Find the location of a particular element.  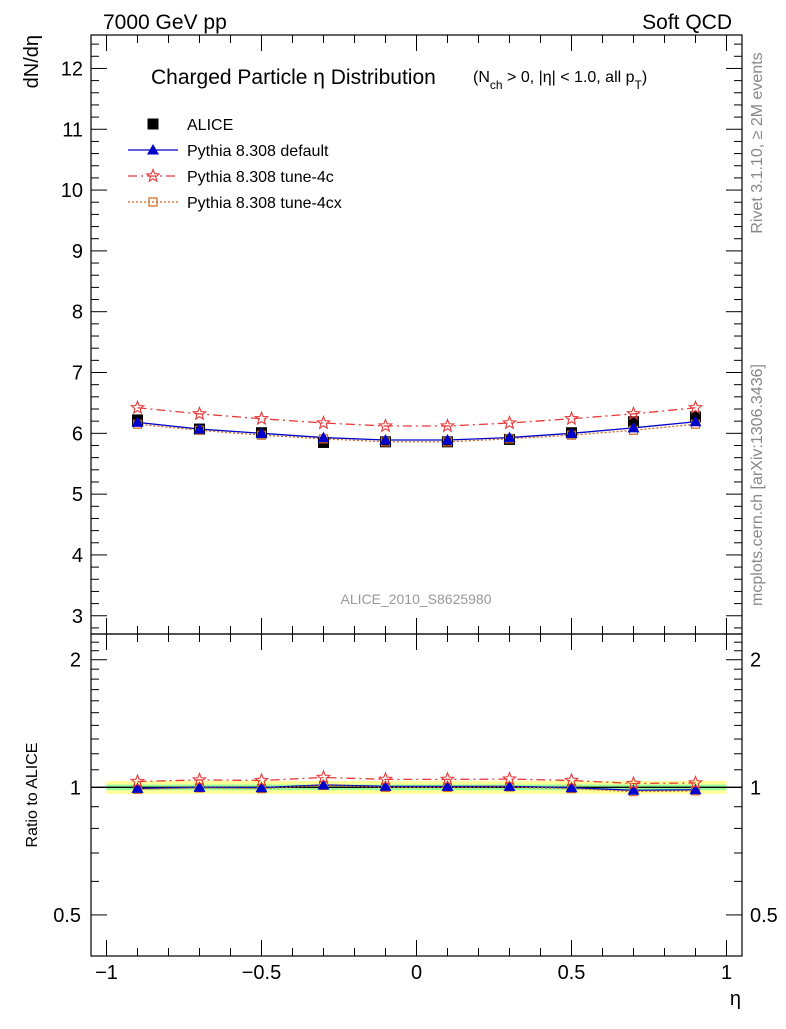

ratio-y-tick-label-right: 2 is located at coordinates (755, 661).